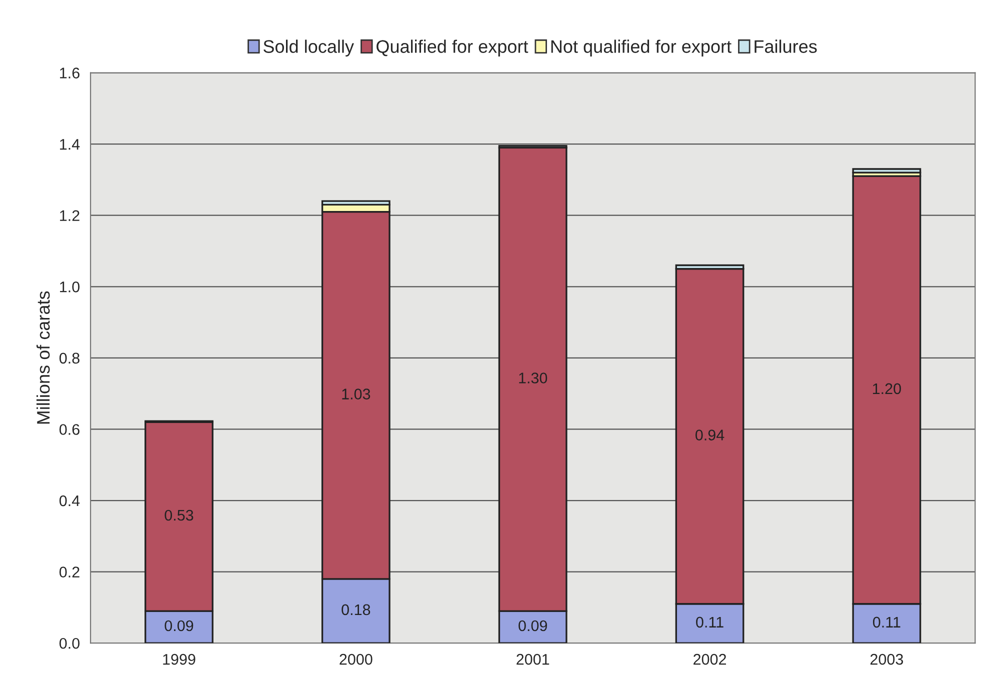 This screenshot has width=984, height=693. I want to click on data-label: 1.20, so click(886, 388).